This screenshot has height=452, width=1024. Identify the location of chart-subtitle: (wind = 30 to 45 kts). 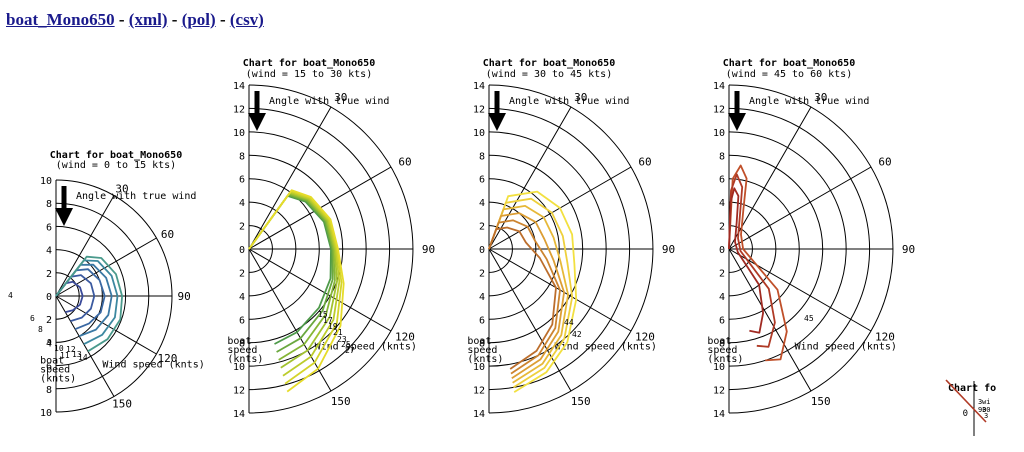
(549, 74).